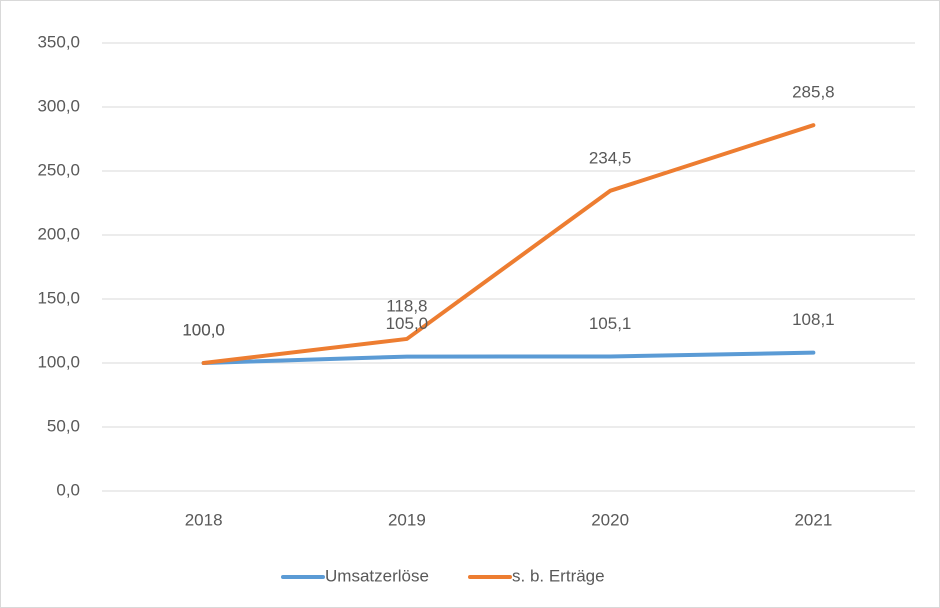  Describe the element at coordinates (58, 233) in the screenshot. I see `y-tick-label: 200,0` at that location.